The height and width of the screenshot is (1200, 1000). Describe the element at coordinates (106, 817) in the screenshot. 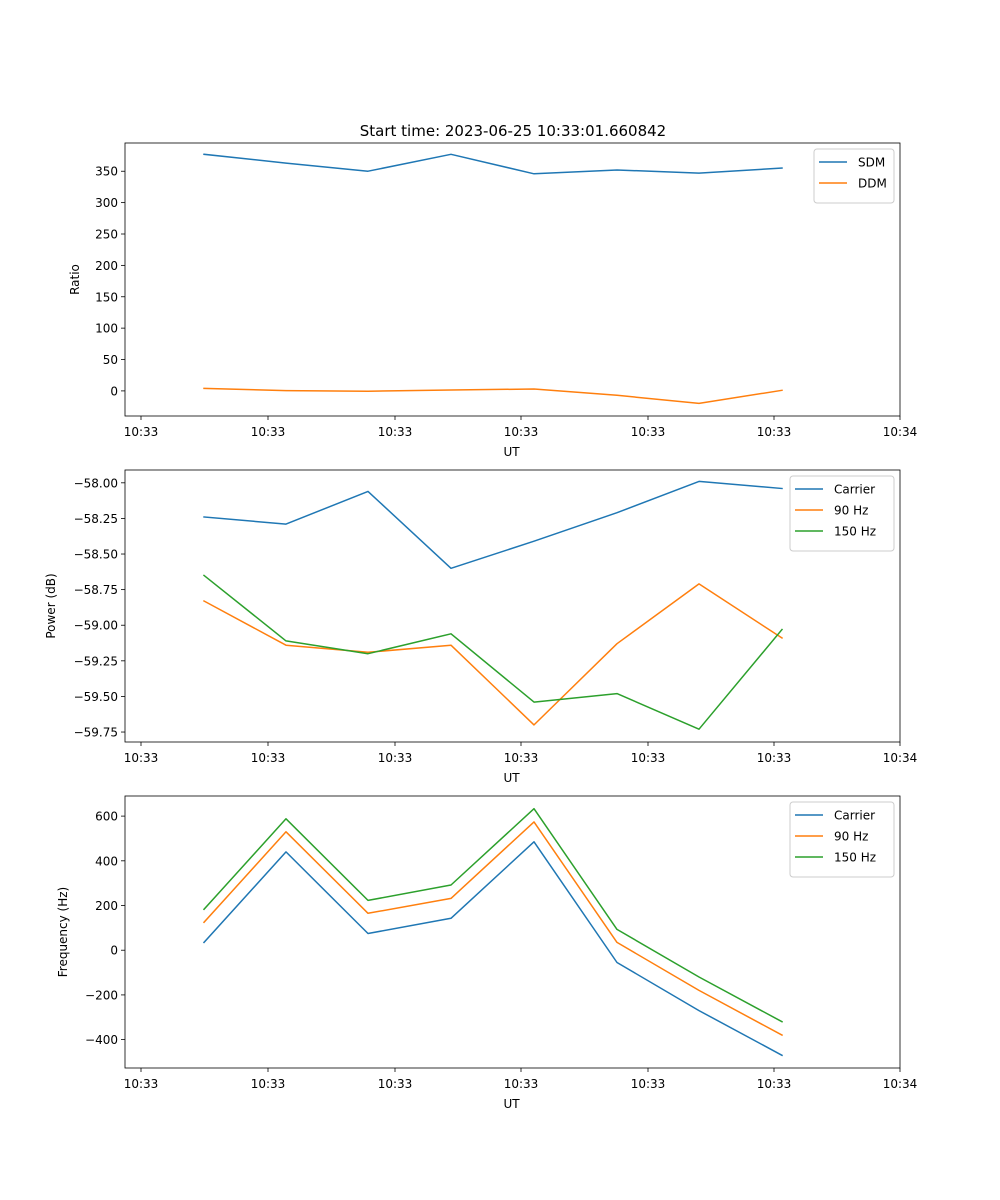

I see `y-tick-label: 600` at that location.